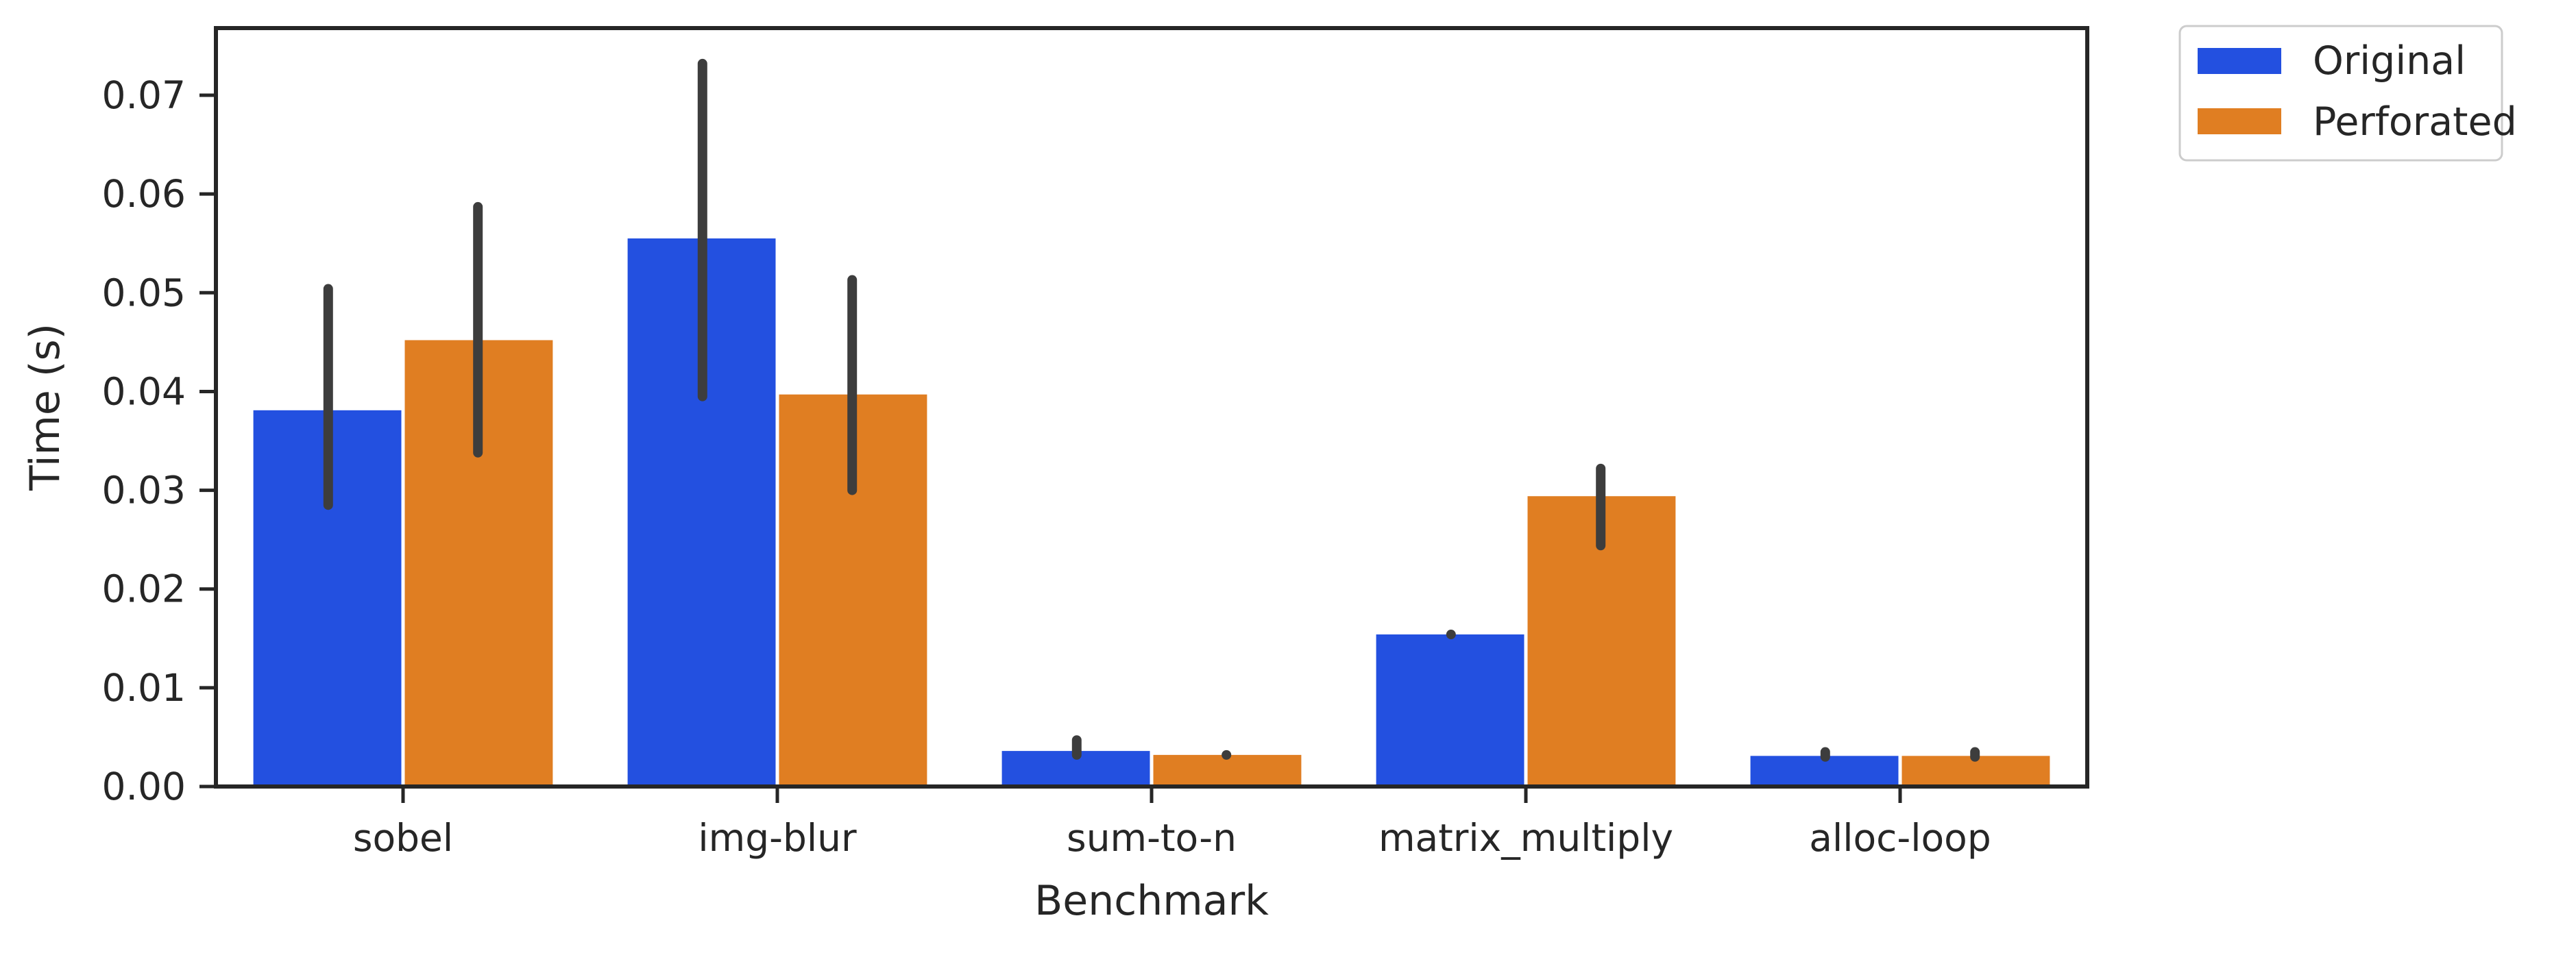  I want to click on x-tick-label-sobel: sobel, so click(403, 838).